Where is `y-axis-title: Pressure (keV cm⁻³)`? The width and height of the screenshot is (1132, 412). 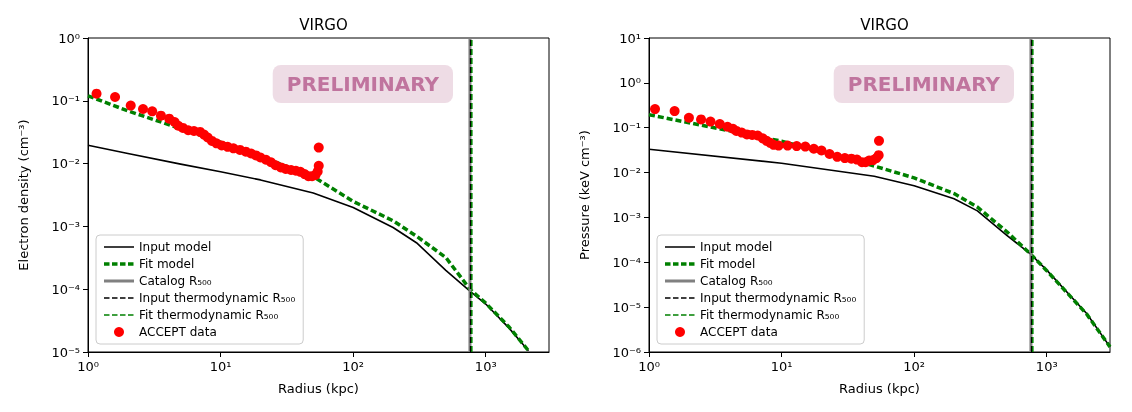 y-axis-title: Pressure (keV cm⁻³) is located at coordinates (584, 195).